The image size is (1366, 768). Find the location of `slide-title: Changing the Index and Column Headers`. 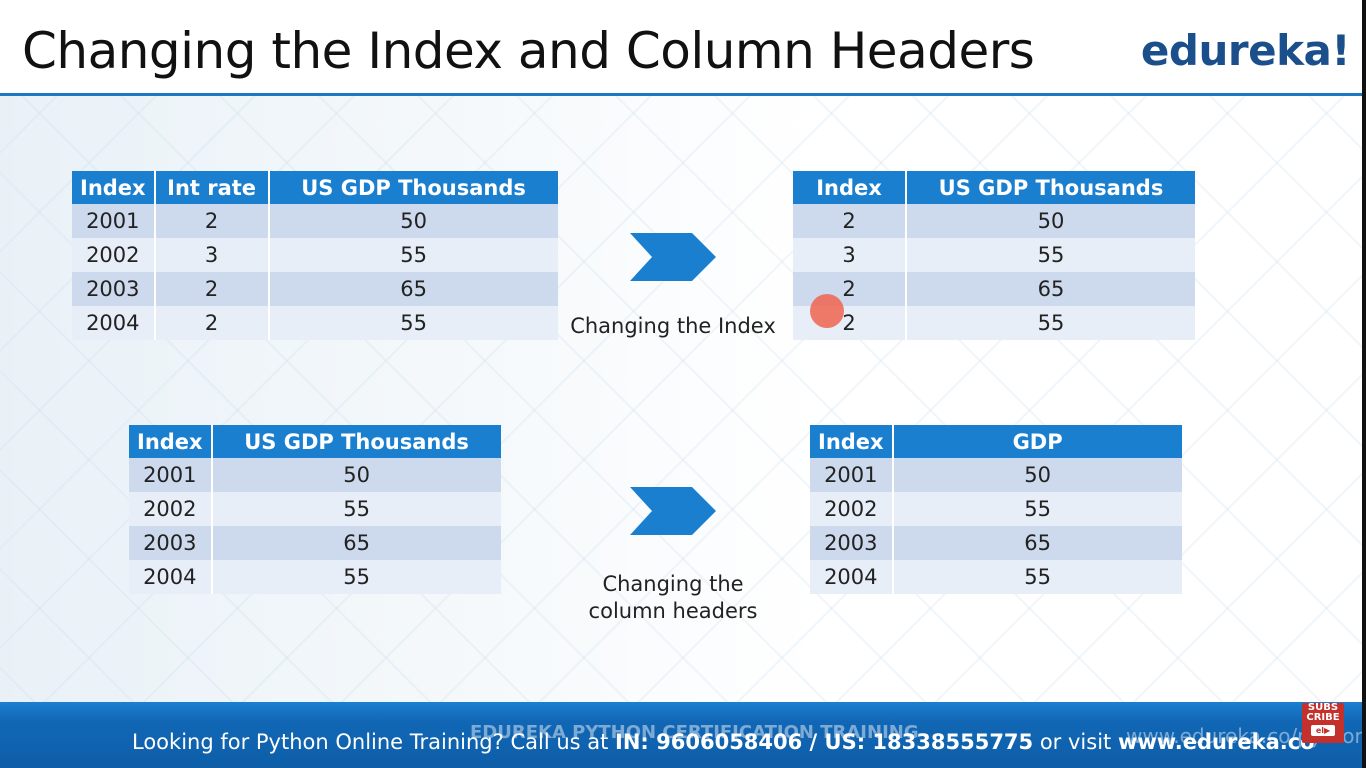

slide-title: Changing the Index and Column Headers is located at coordinates (528, 51).